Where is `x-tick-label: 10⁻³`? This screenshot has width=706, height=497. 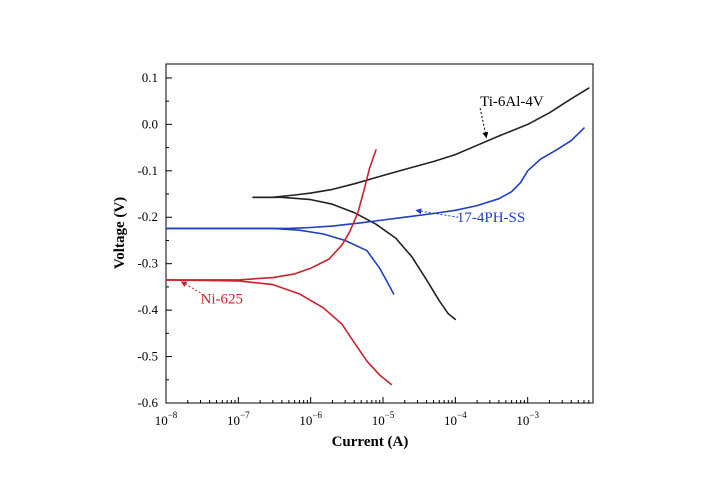 x-tick-label: 10⁻³ is located at coordinates (527, 419).